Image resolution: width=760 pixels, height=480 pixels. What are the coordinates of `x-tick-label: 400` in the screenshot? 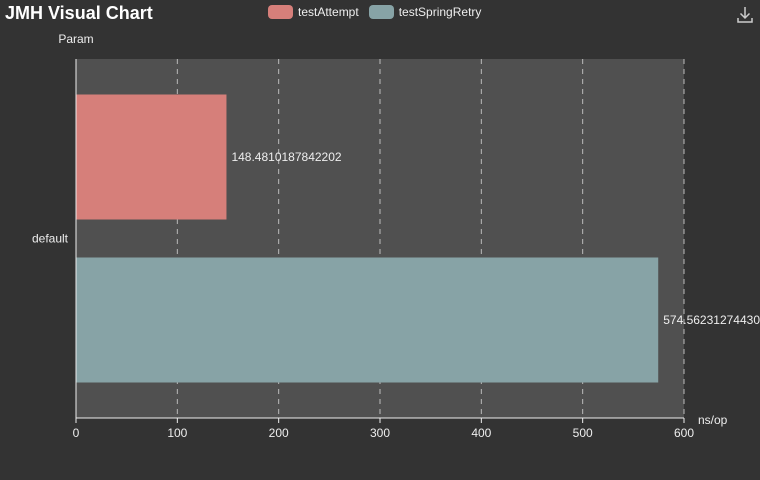 It's located at (481, 433).